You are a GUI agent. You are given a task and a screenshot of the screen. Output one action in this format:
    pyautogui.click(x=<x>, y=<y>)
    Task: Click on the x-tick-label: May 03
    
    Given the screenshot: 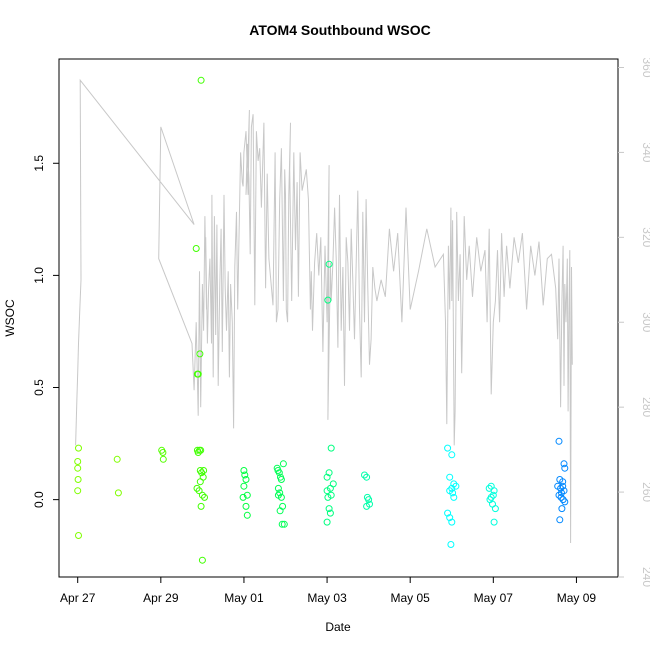 What is the action you would take?
    pyautogui.click(x=327, y=598)
    